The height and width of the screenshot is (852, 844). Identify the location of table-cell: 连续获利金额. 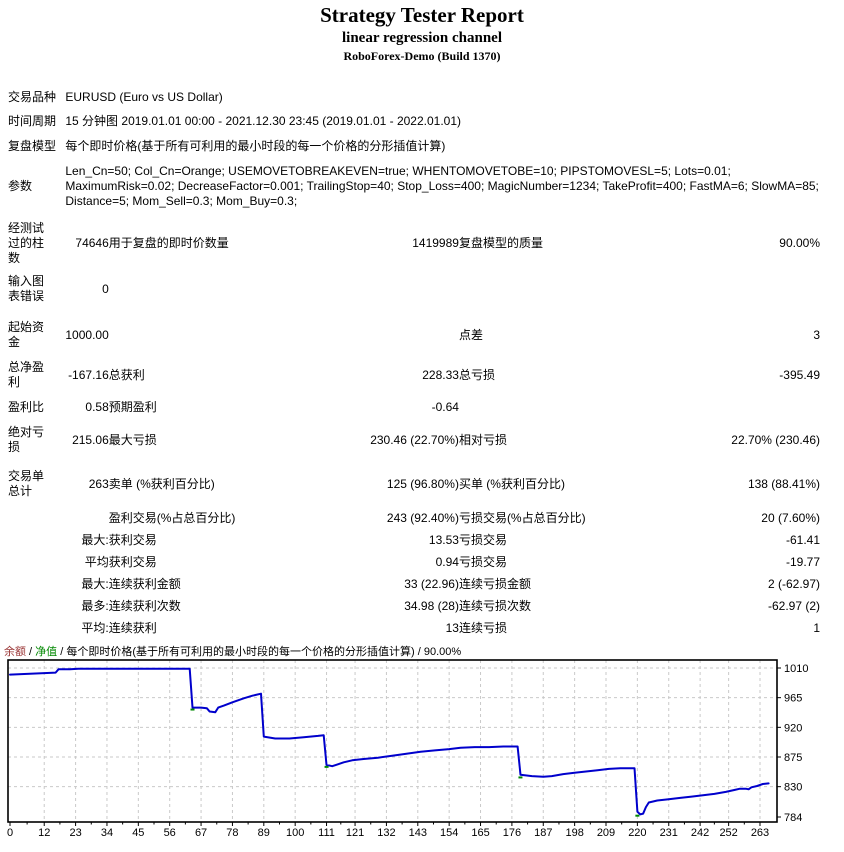
(144, 584).